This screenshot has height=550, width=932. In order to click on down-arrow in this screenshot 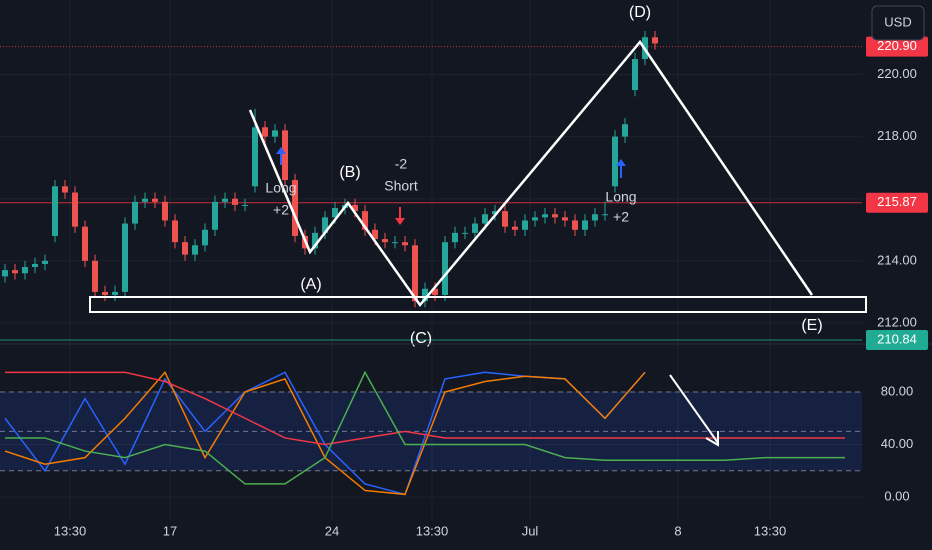, I will do `click(694, 409)`.